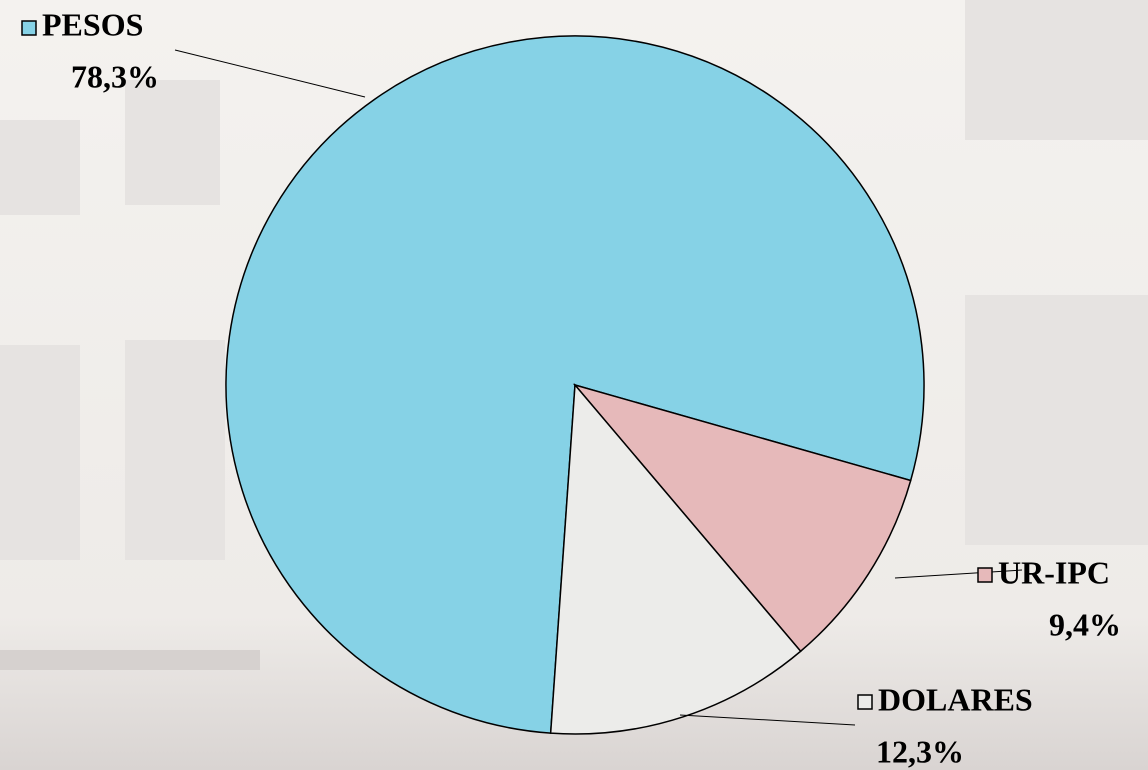 The image size is (1148, 770). I want to click on value-label: 78,3%, so click(115, 76).